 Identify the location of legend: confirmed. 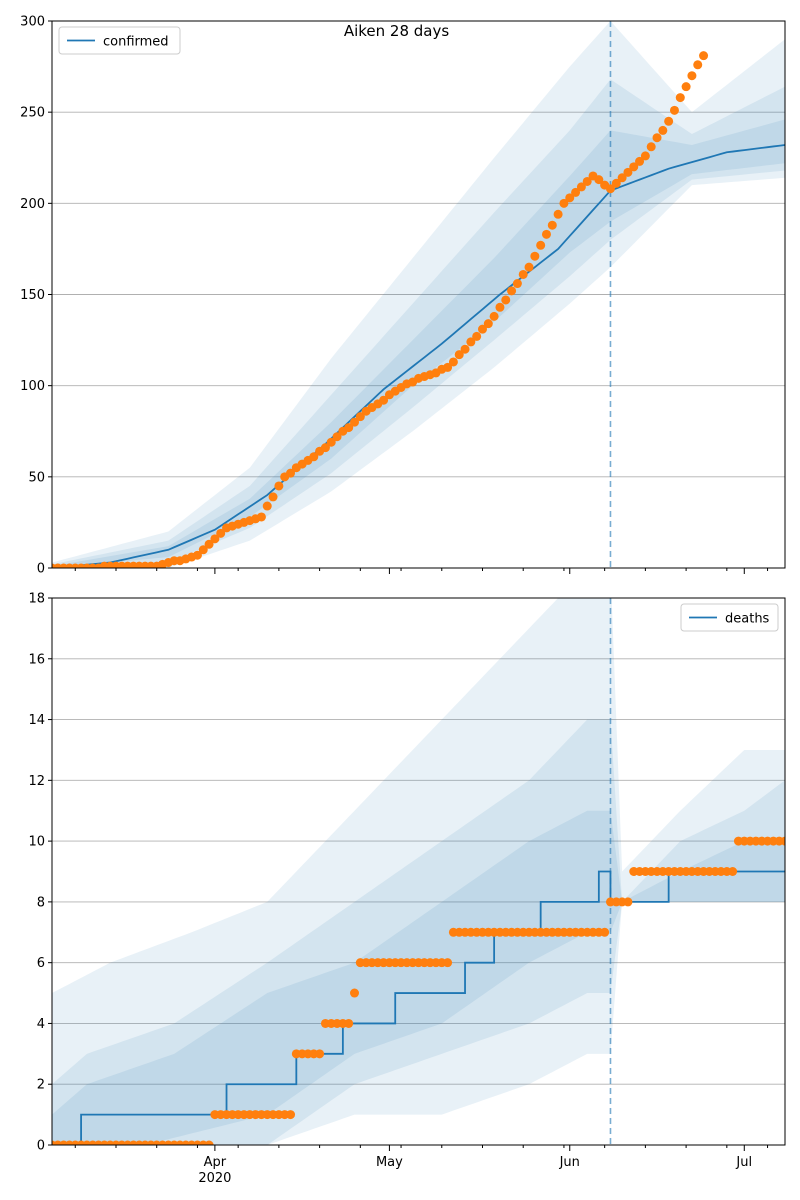
(119, 40).